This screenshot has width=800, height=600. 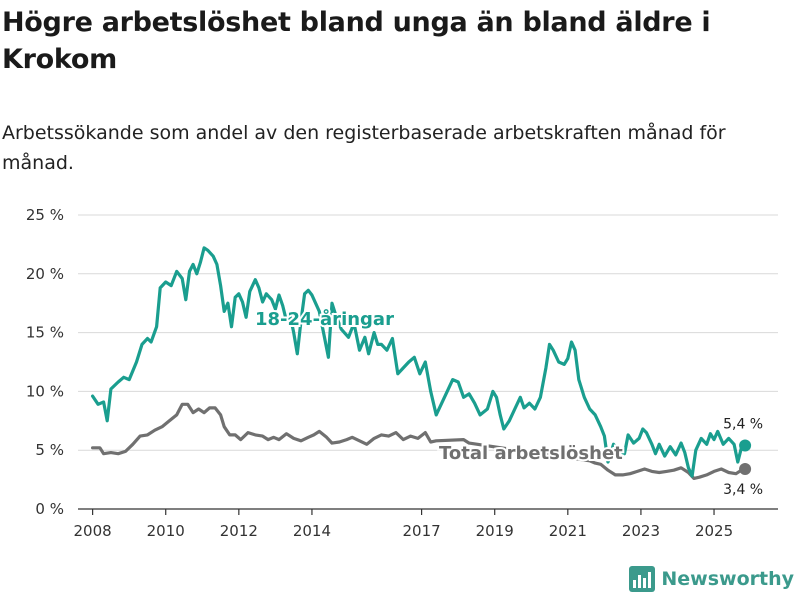 What do you see at coordinates (531, 453) in the screenshot?
I see `series-label-total: Total arbetslöshet` at bounding box center [531, 453].